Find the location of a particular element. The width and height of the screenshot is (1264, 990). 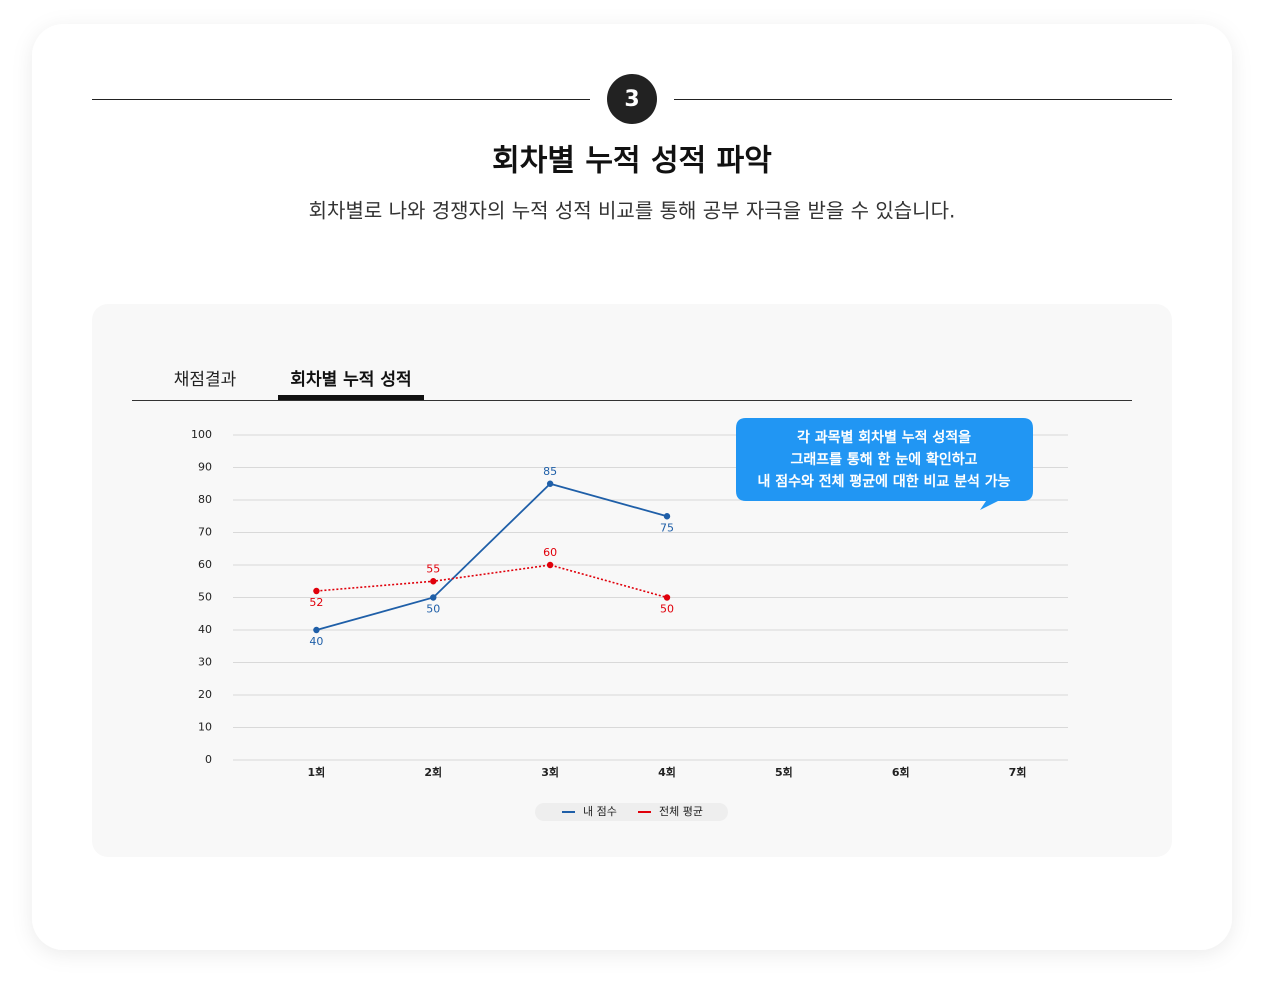

tab: 채점결과 is located at coordinates (205, 380).